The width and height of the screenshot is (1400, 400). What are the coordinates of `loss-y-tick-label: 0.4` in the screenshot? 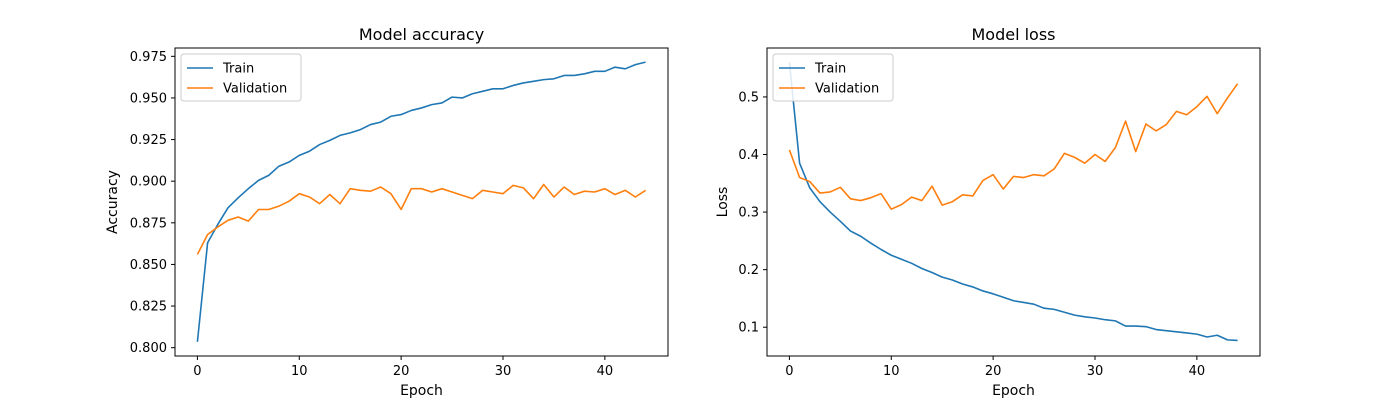 It's located at (748, 155).